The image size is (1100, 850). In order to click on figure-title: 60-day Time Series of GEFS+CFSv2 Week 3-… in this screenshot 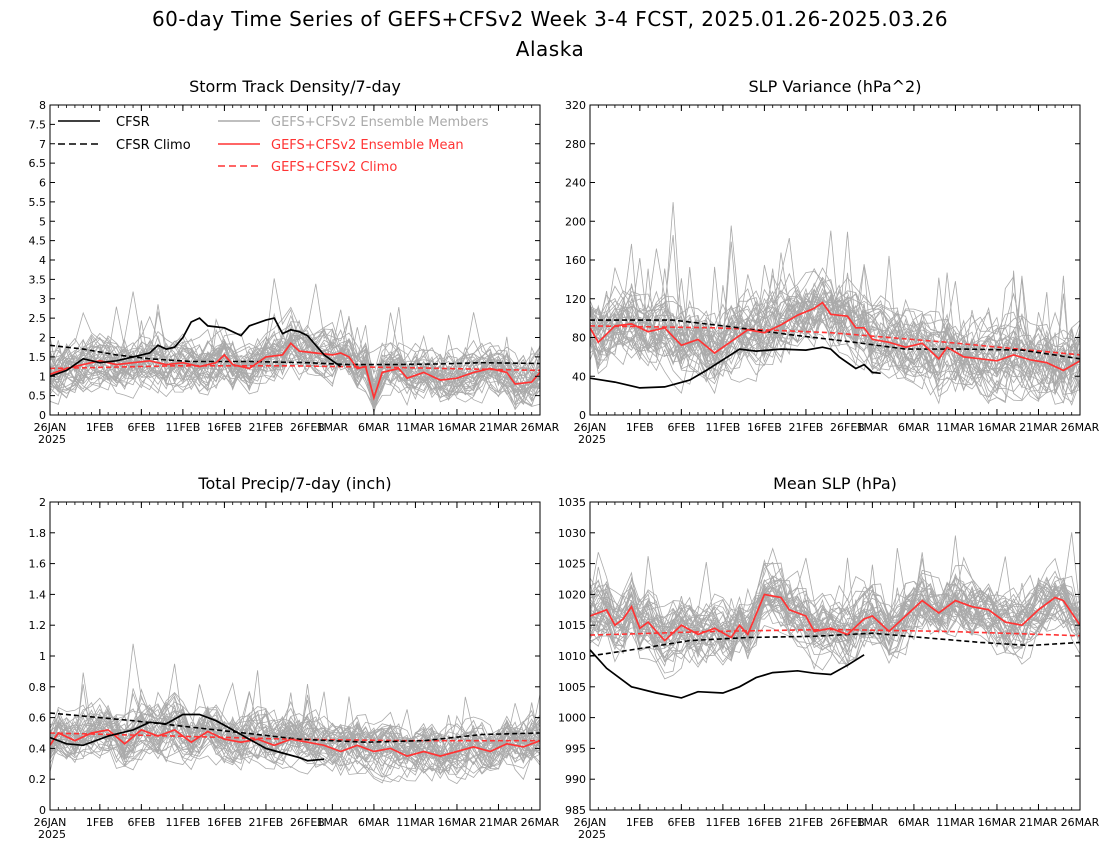, I will do `click(550, 19)`.